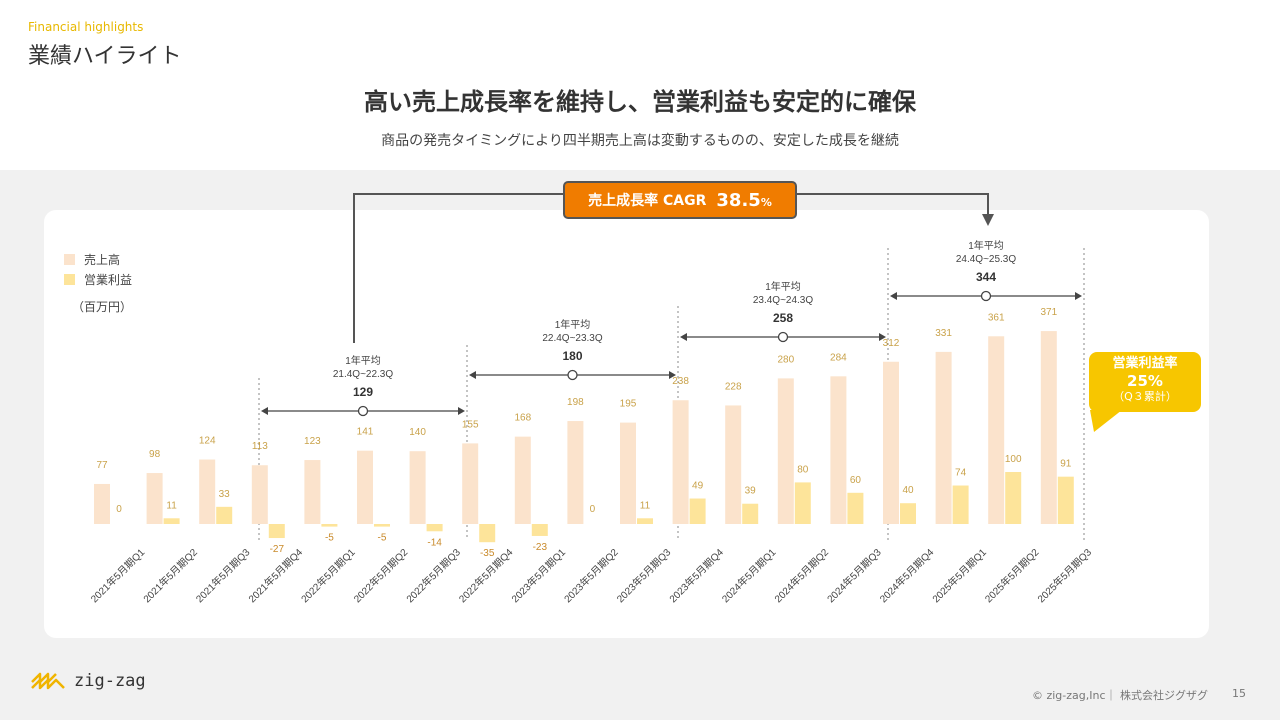  What do you see at coordinates (698, 486) in the screenshot?
I see `profit-value-label: 49` at bounding box center [698, 486].